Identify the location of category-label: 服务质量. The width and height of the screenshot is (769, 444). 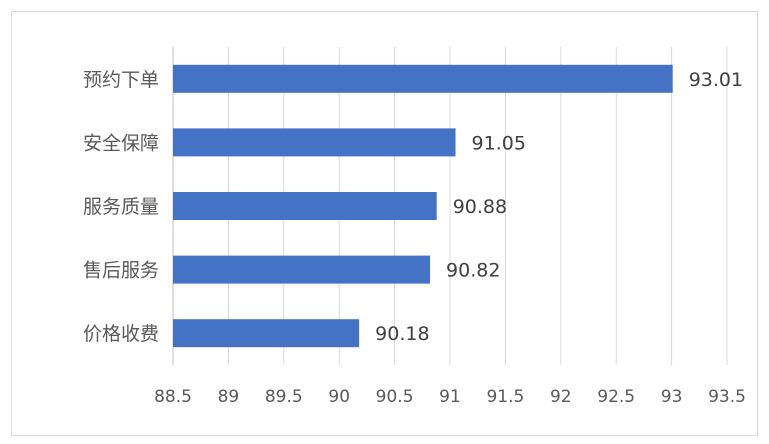
(121, 207).